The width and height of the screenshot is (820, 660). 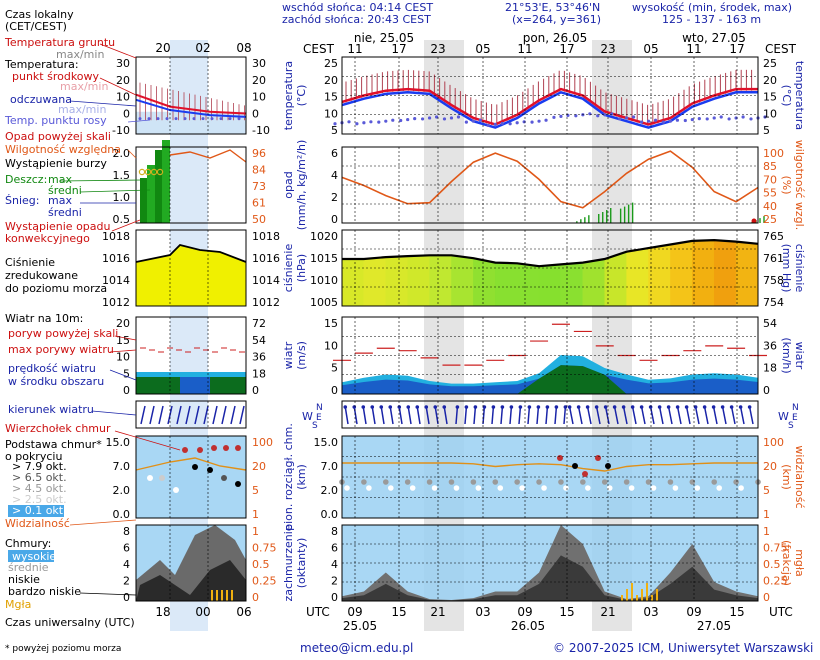 I want to click on top-hour: 17, so click(x=398, y=49).